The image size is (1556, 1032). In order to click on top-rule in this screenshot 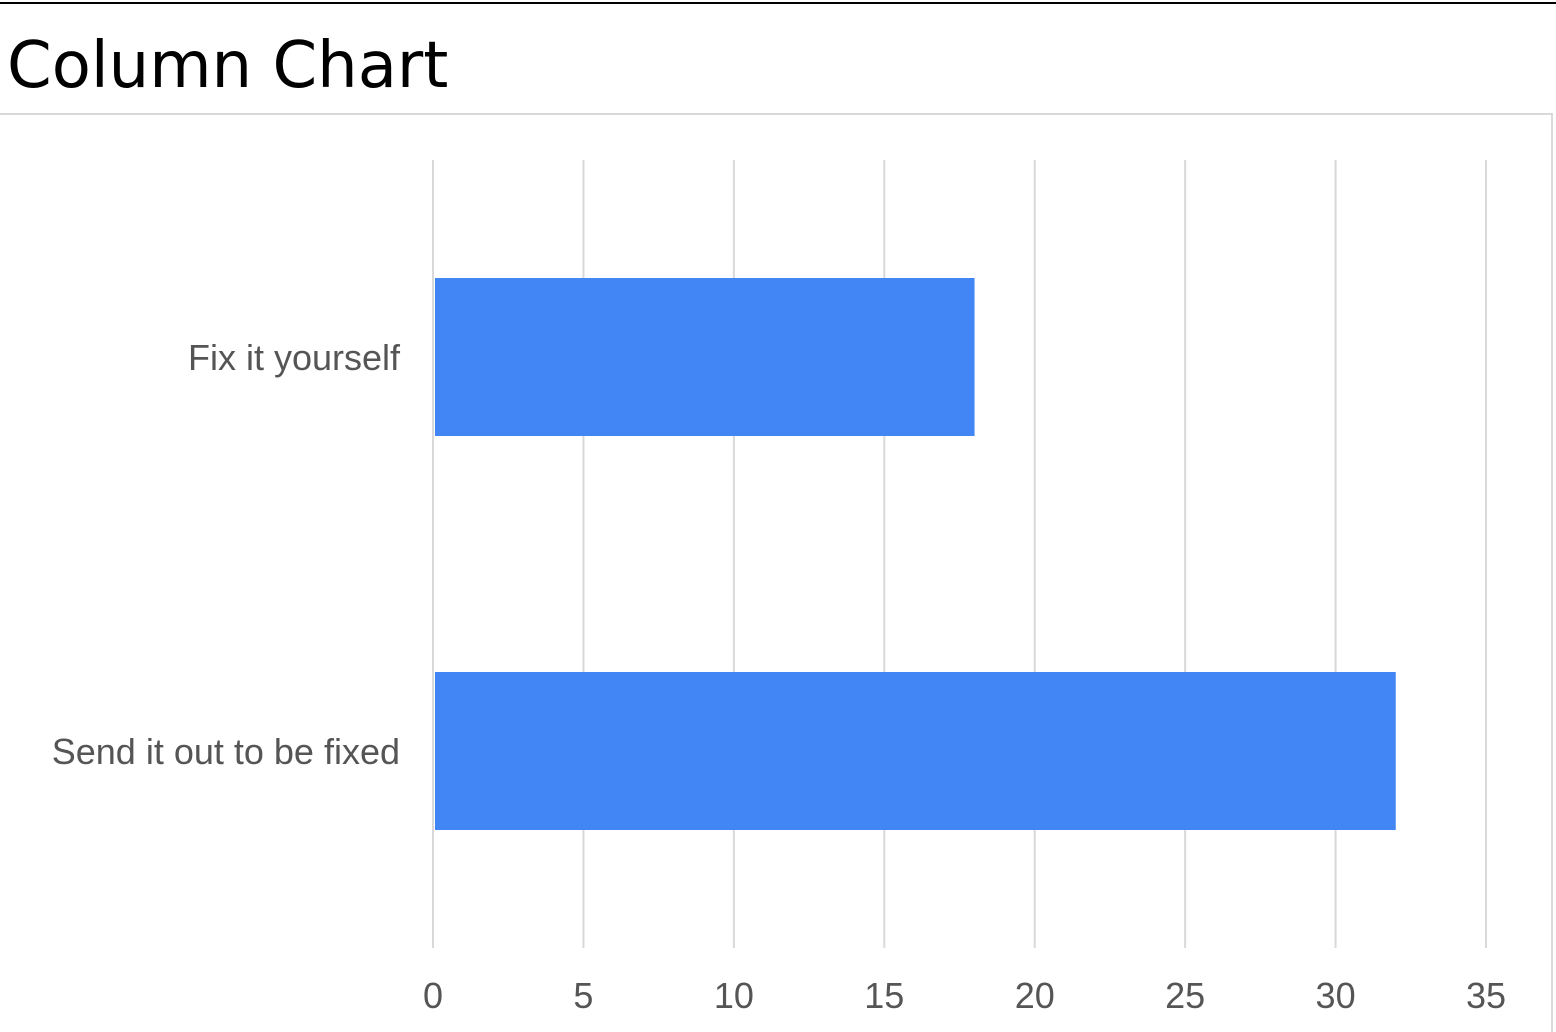, I will do `click(778, 3)`.